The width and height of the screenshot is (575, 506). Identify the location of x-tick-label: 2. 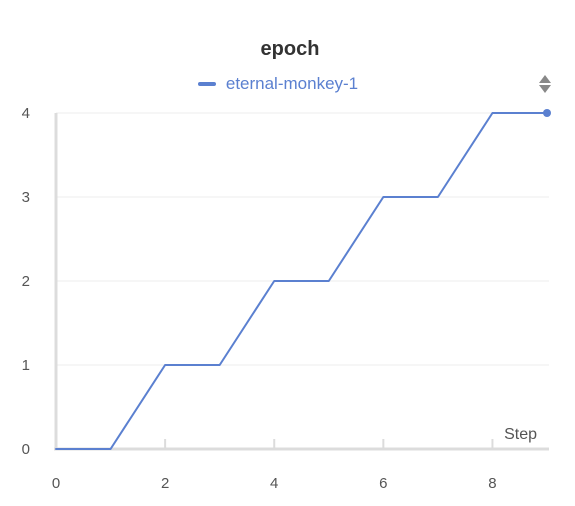
(165, 483).